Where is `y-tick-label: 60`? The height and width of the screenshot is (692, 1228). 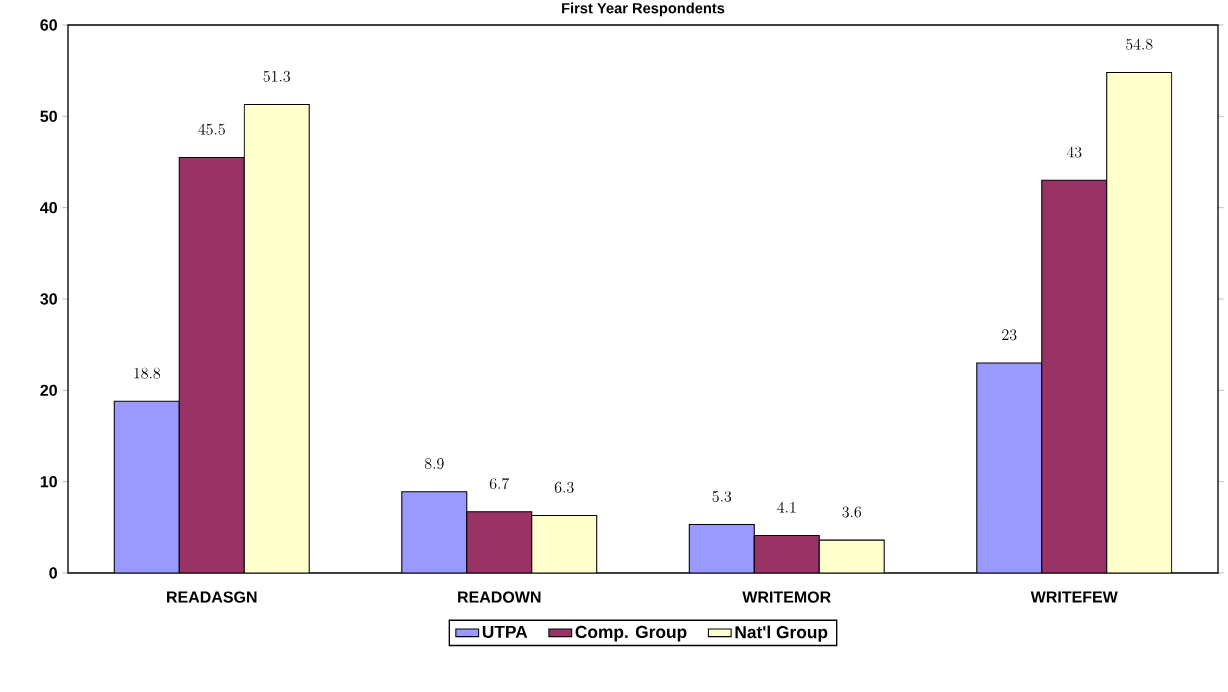
y-tick-label: 60 is located at coordinates (48, 25).